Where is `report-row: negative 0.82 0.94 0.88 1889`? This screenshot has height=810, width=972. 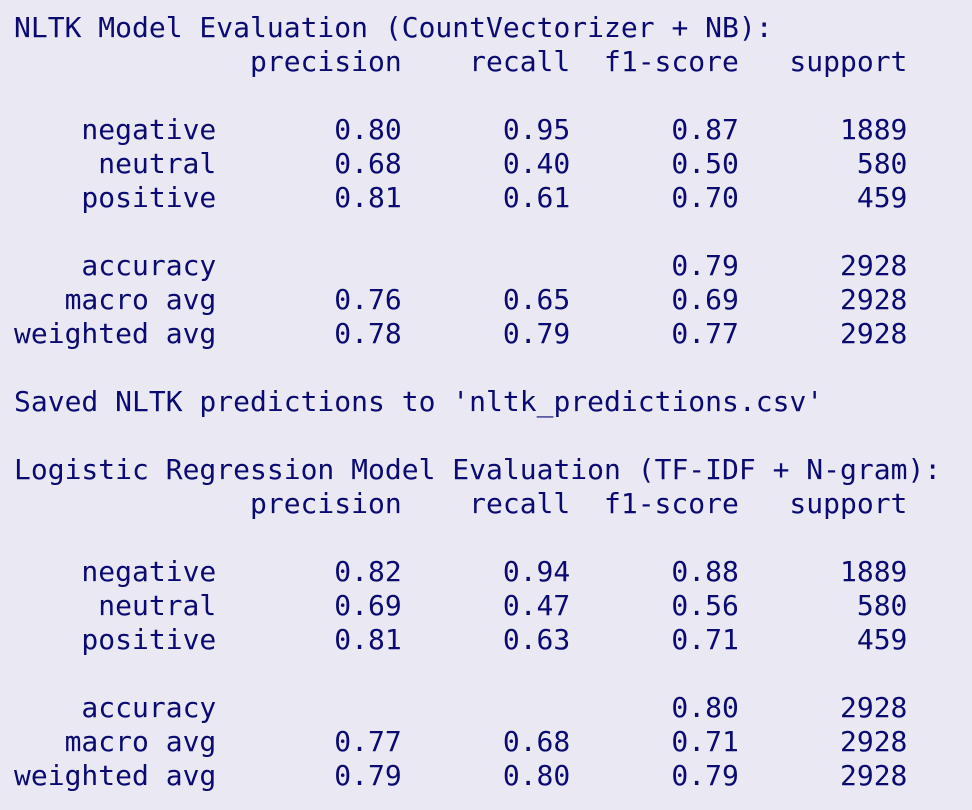 report-row: negative 0.82 0.94 0.88 1889 is located at coordinates (484, 572).